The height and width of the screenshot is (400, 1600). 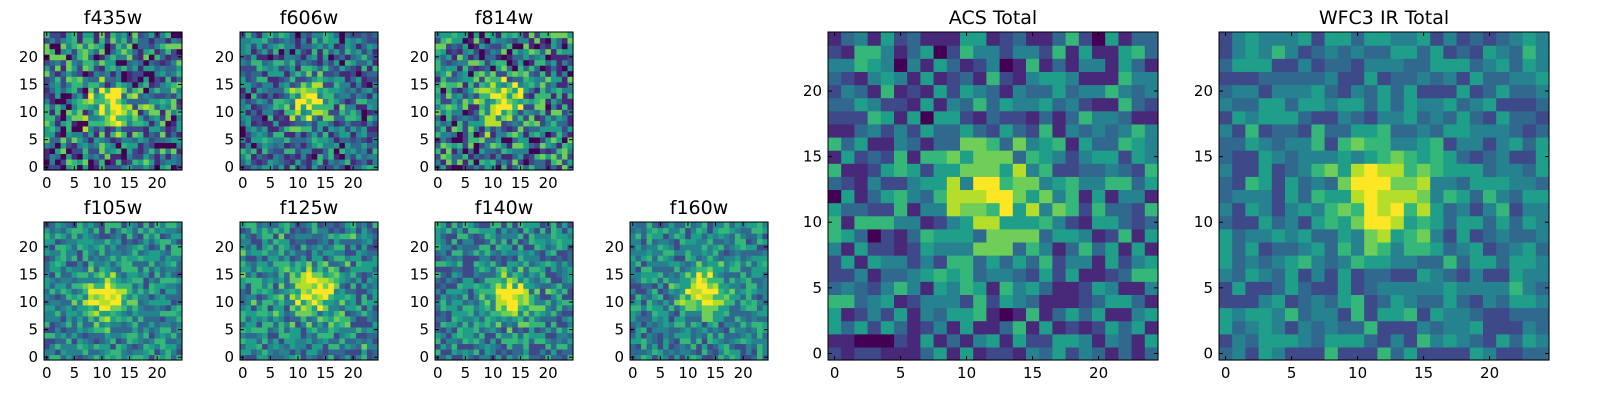 What do you see at coordinates (224, 247) in the screenshot?
I see `y-tick-label: 20` at bounding box center [224, 247].